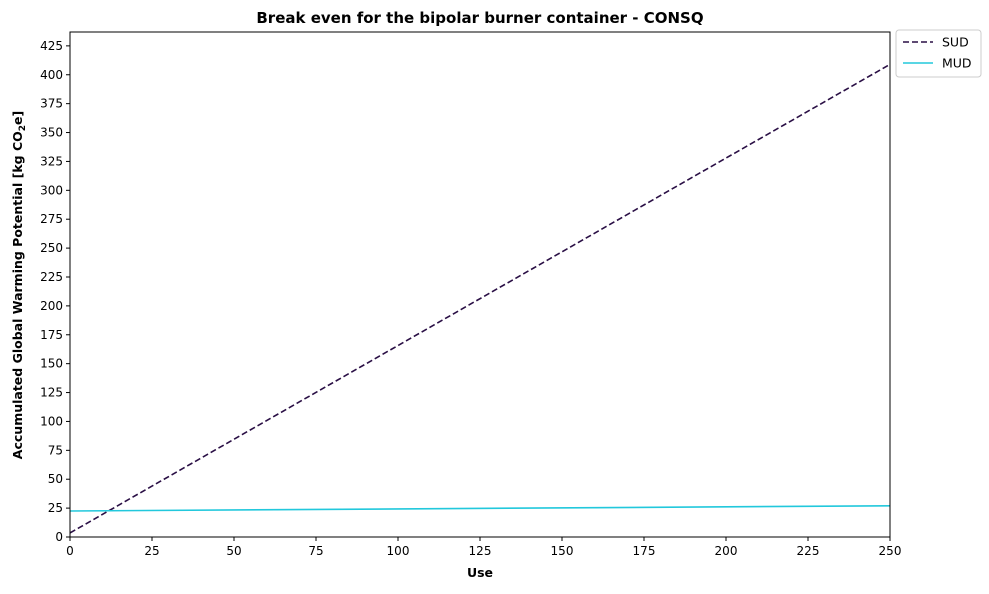 The height and width of the screenshot is (594, 989). What do you see at coordinates (17, 118) in the screenshot?
I see `y-axis-title-end: e]` at bounding box center [17, 118].